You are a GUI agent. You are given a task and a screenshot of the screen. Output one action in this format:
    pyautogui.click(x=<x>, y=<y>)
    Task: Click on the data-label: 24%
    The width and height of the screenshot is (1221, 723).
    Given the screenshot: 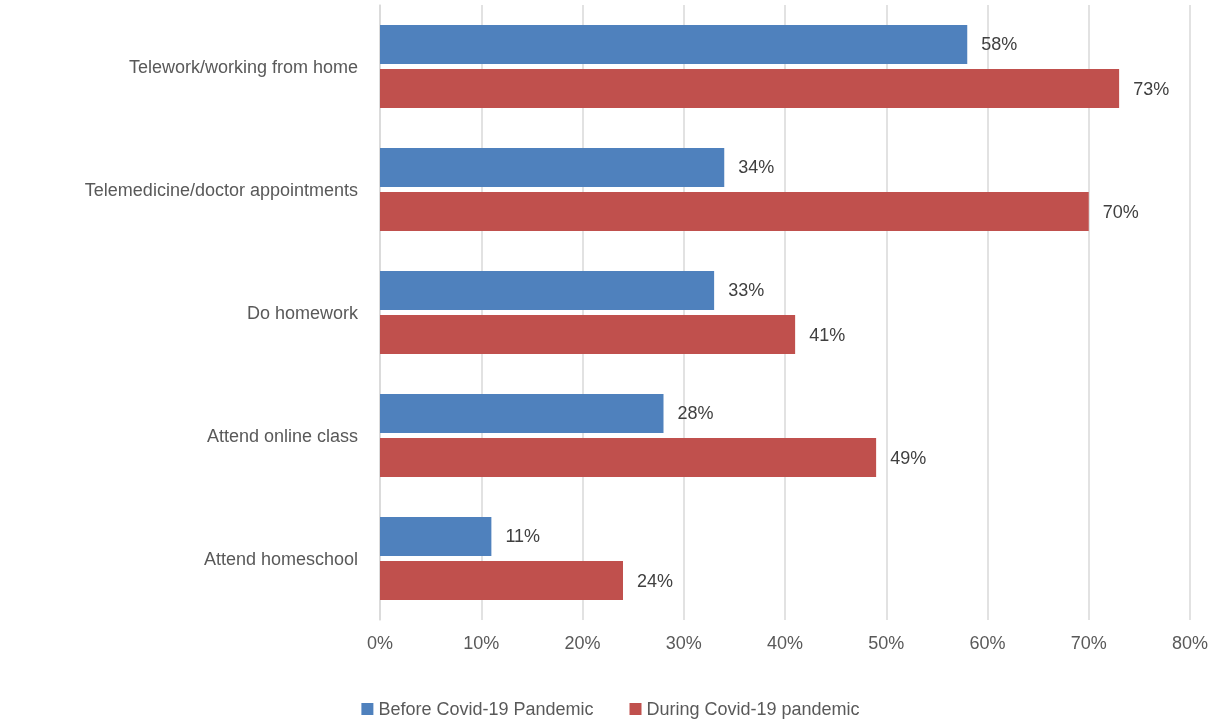 What is the action you would take?
    pyautogui.click(x=655, y=580)
    